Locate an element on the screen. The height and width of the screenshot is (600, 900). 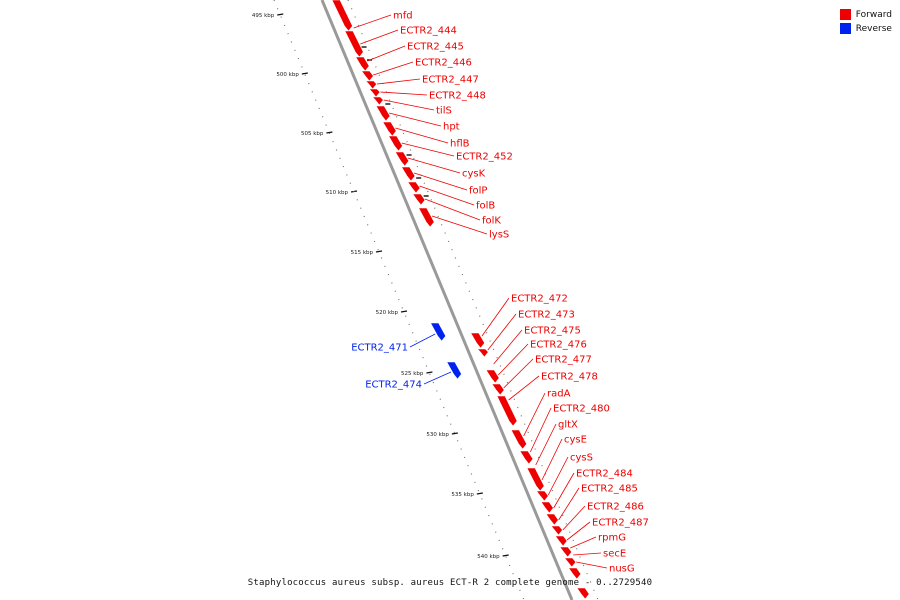
gene-label-ECTR2_471: ECTR2_471 is located at coordinates (379, 348).